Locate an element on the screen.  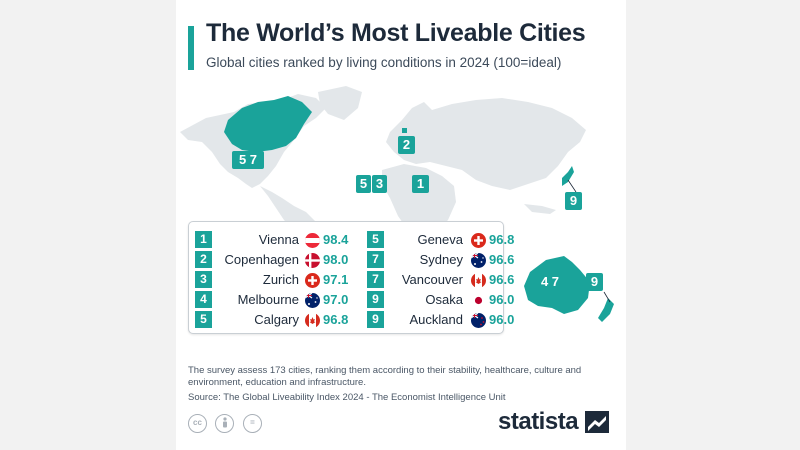
attribution-icon is located at coordinates (225, 423).